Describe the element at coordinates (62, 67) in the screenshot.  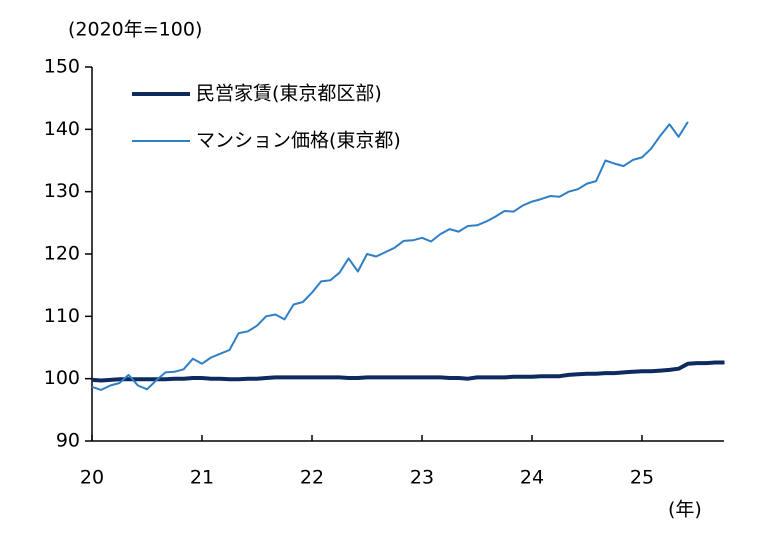
I see `y-tick-label: 150` at that location.